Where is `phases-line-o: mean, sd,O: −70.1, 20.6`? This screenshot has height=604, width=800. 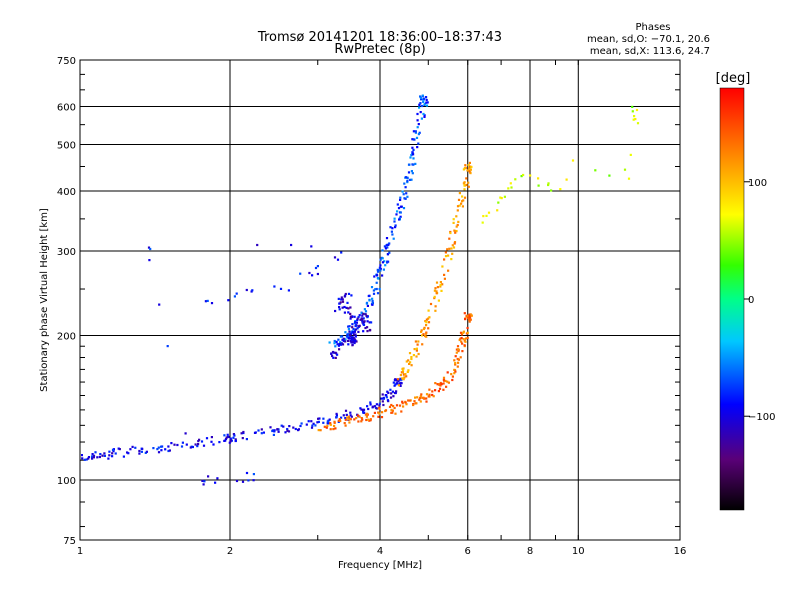 phases-line-o: mean, sd,O: −70.1, 20.6 is located at coordinates (648, 39).